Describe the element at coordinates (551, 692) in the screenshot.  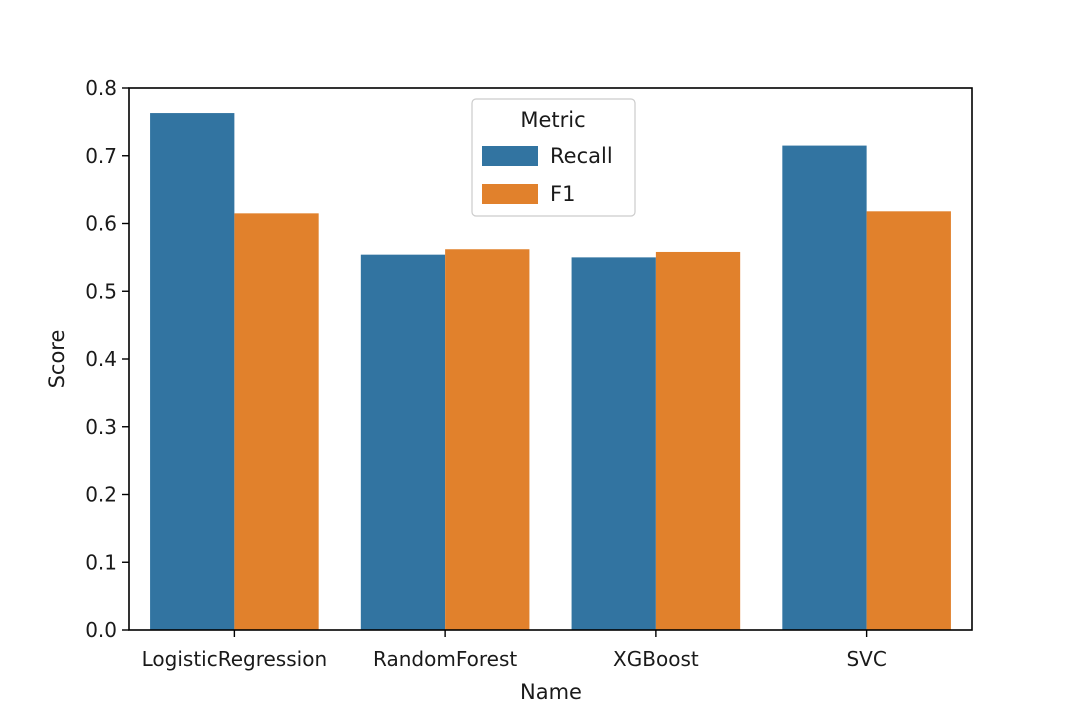
I see `x-axis-label: Name` at that location.